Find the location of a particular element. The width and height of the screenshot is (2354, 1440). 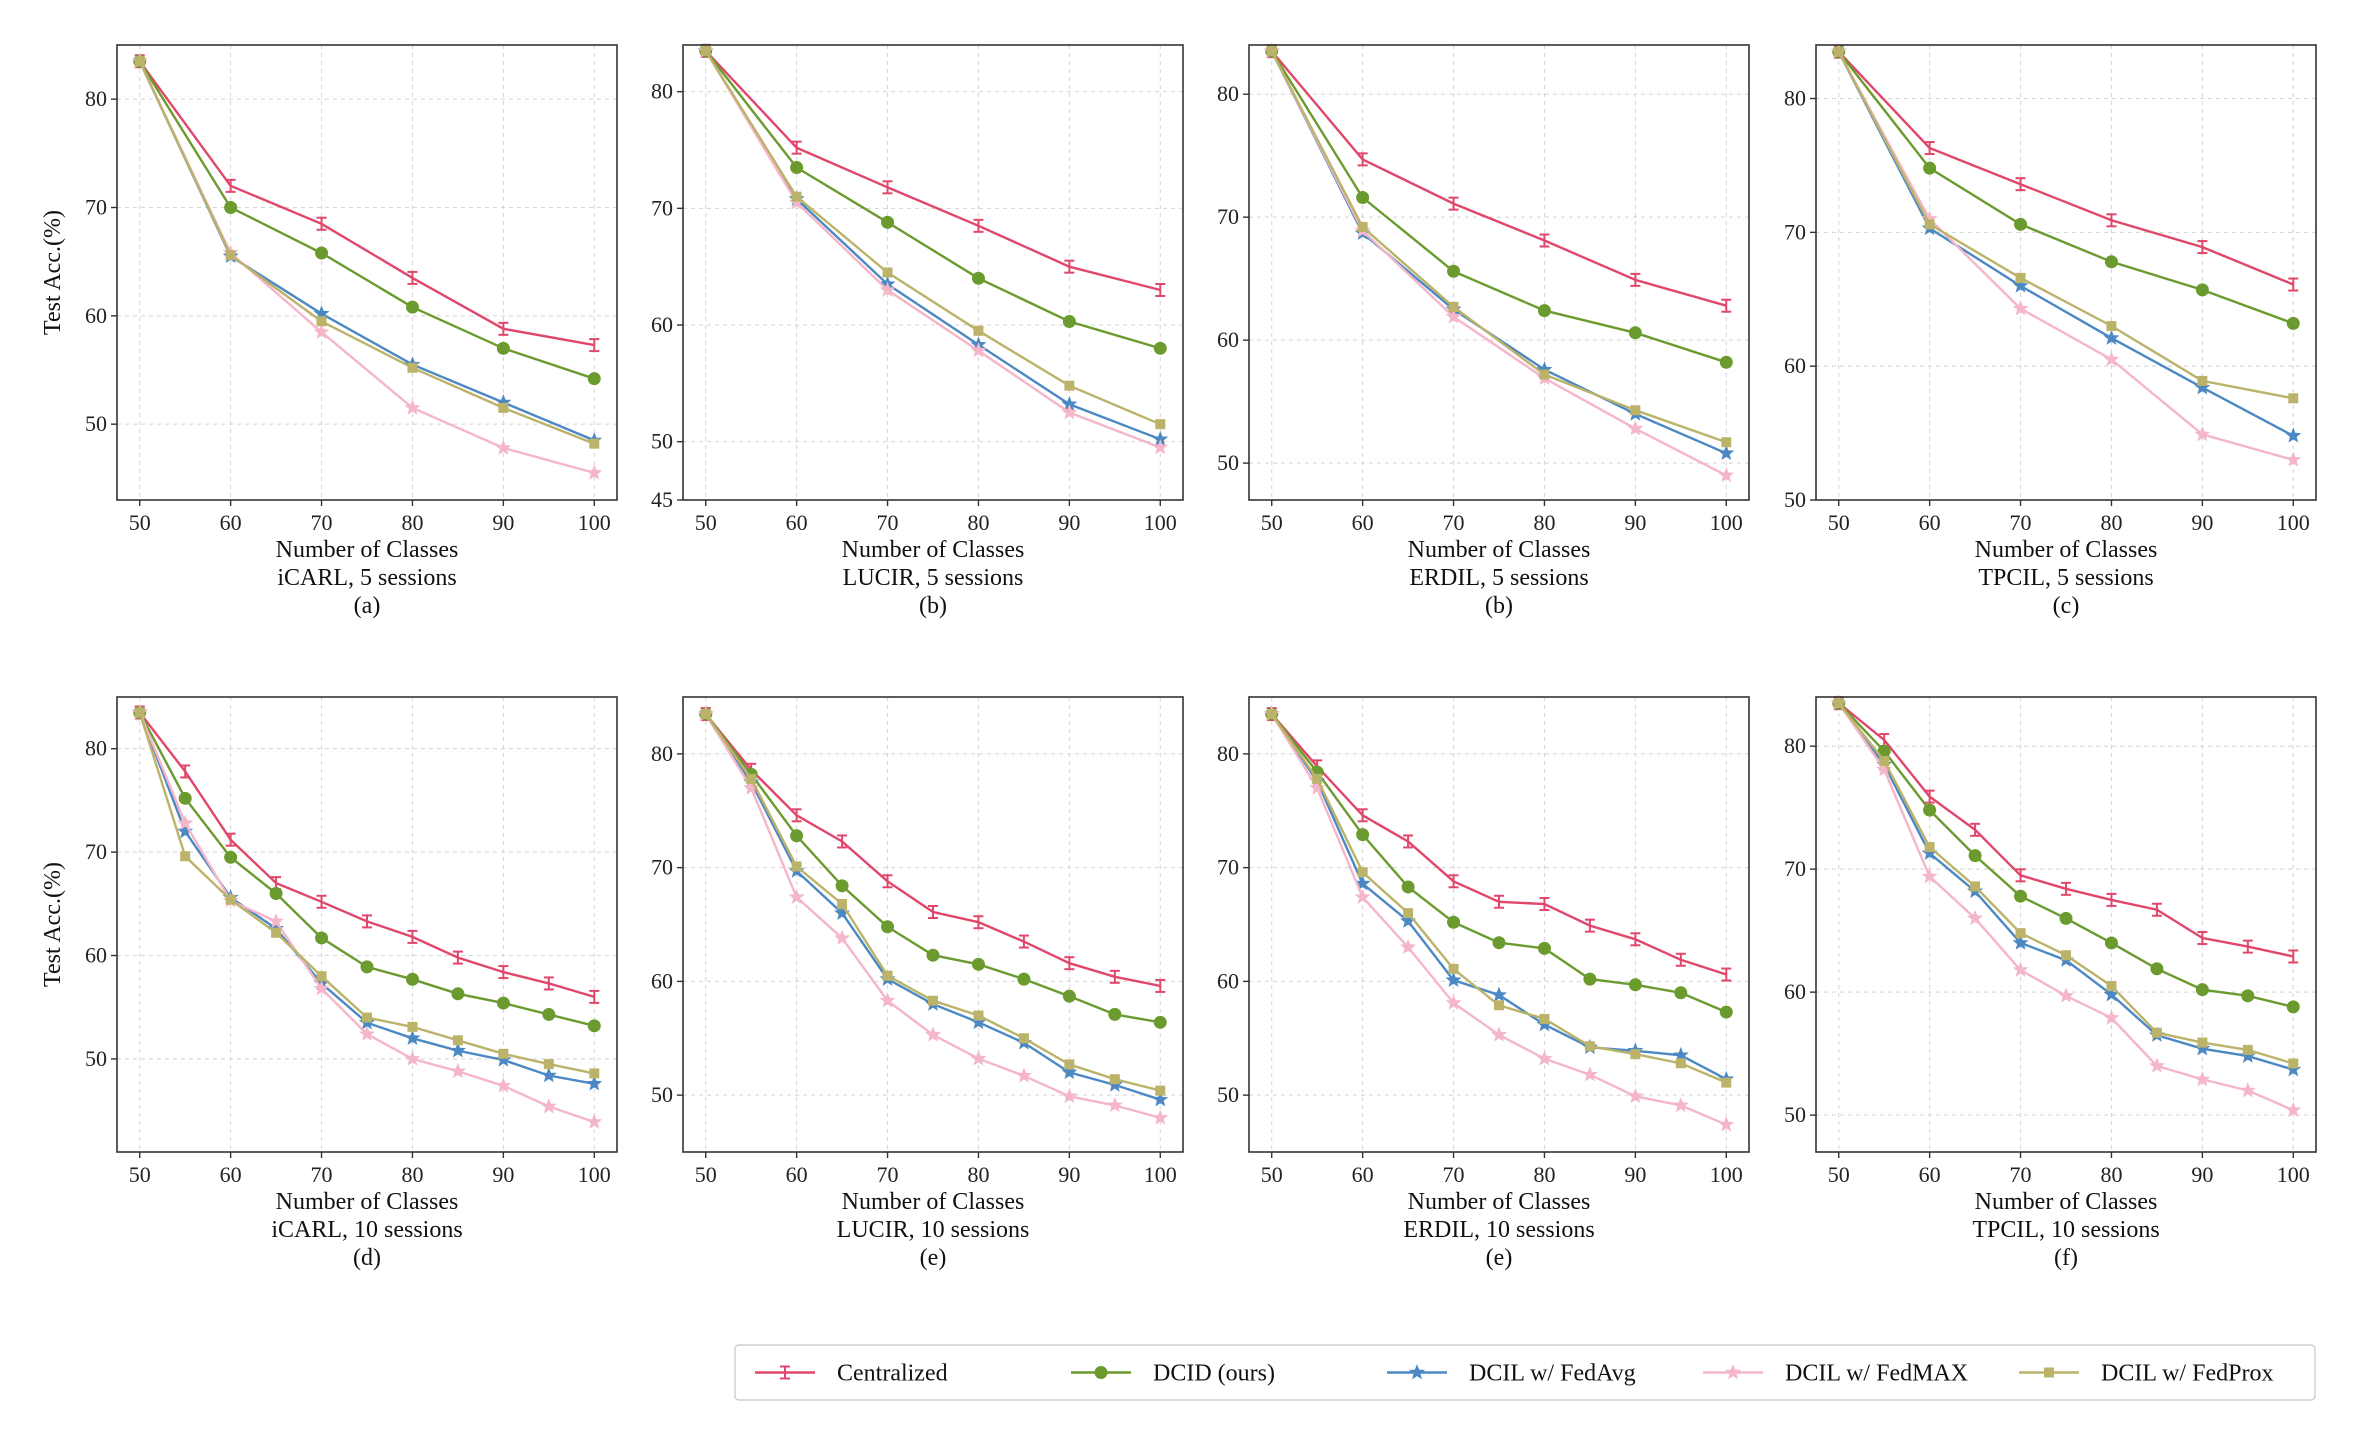

panel-letter: (e) is located at coordinates (933, 1258).